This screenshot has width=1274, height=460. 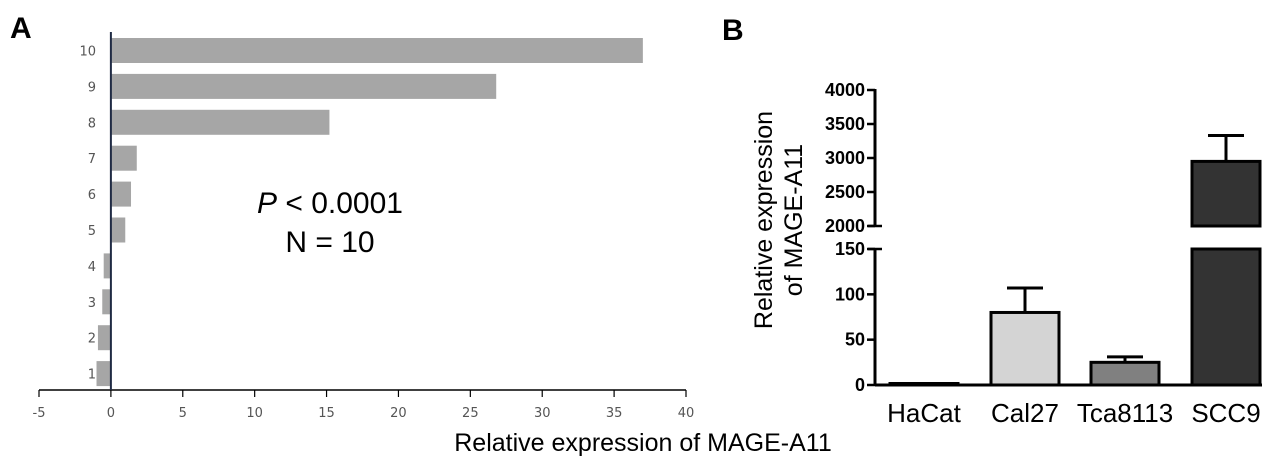 What do you see at coordinates (87, 52) in the screenshot?
I see `panel-a-category-label: 10` at bounding box center [87, 52].